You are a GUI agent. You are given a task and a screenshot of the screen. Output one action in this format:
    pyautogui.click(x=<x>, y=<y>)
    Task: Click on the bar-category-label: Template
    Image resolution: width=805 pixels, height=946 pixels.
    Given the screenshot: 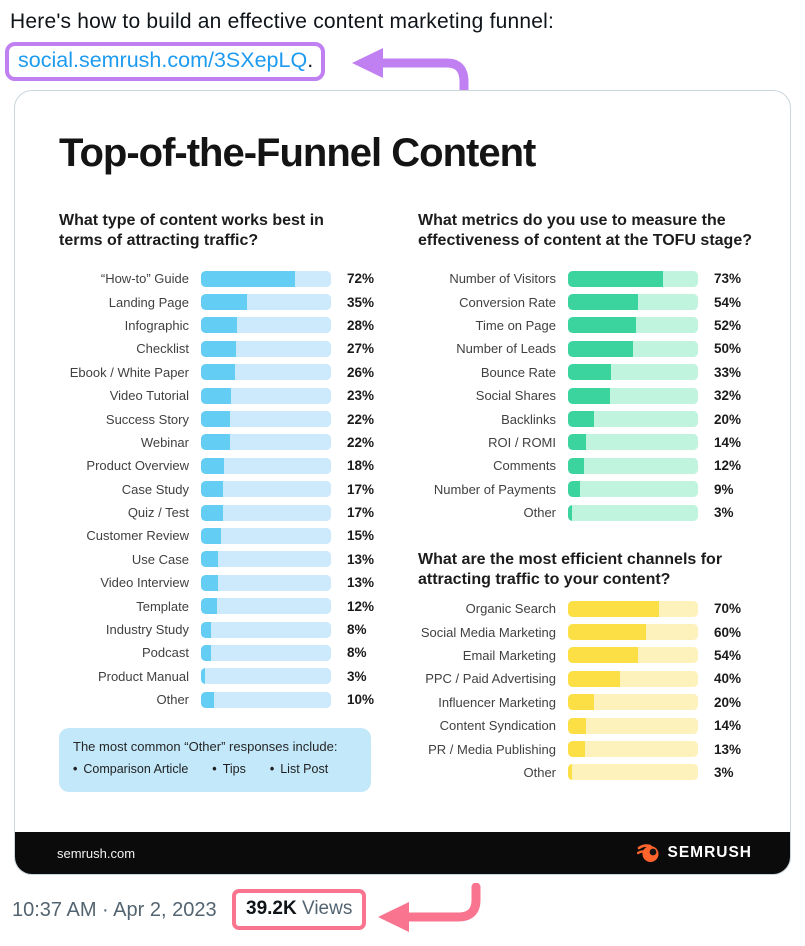 What is the action you would take?
    pyautogui.click(x=162, y=606)
    